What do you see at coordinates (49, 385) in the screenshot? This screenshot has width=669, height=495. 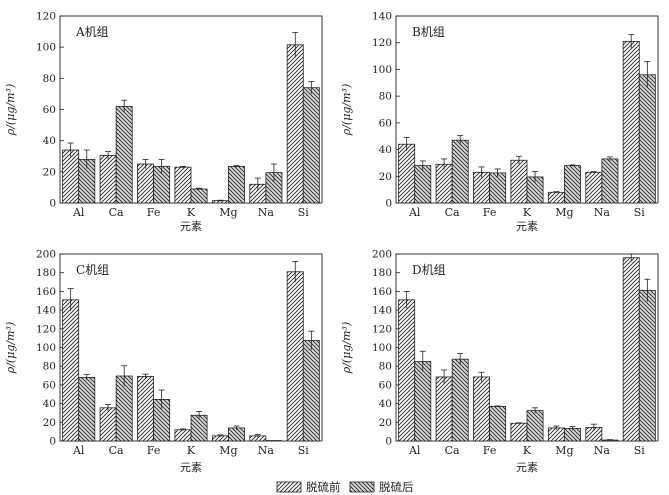 I see `y-tick-label: 60` at bounding box center [49, 385].